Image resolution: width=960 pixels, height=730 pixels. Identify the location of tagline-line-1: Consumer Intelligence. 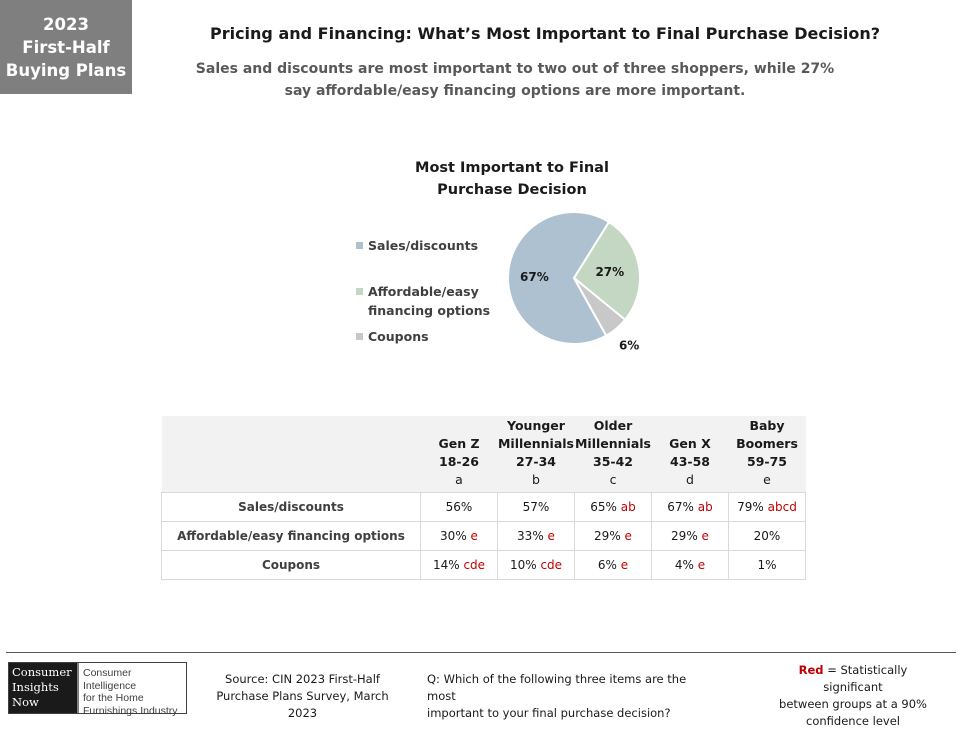
(110, 679).